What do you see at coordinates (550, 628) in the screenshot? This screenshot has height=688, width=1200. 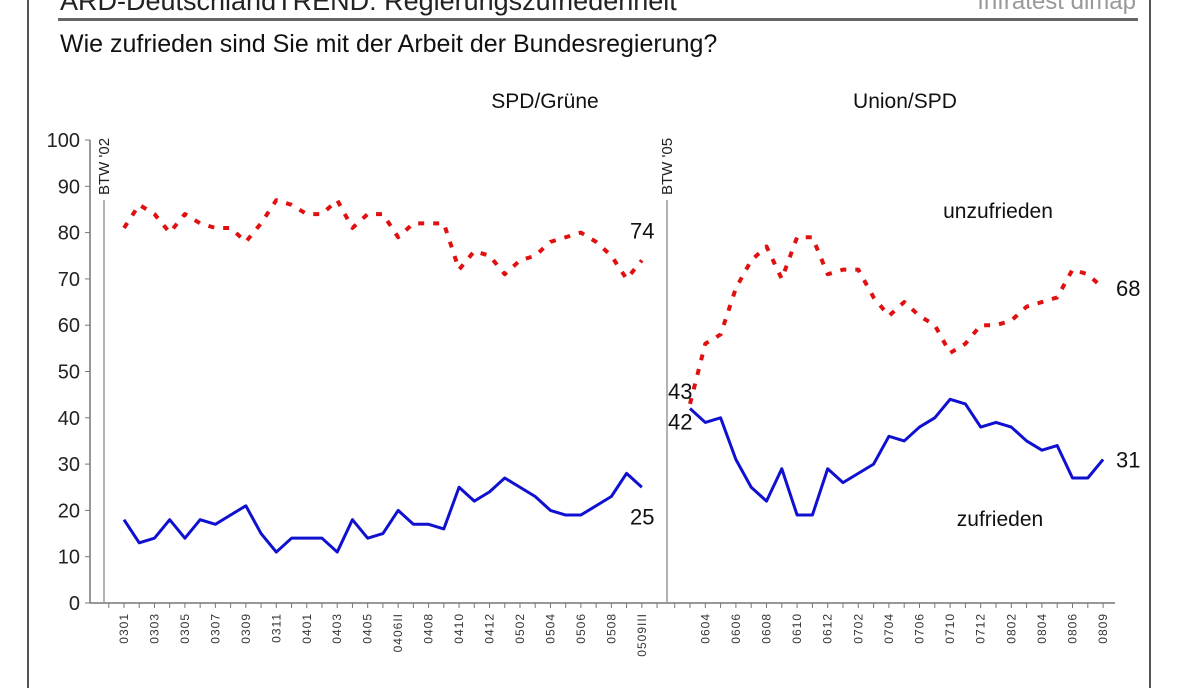 I see `x-tick-label: 0504` at bounding box center [550, 628].